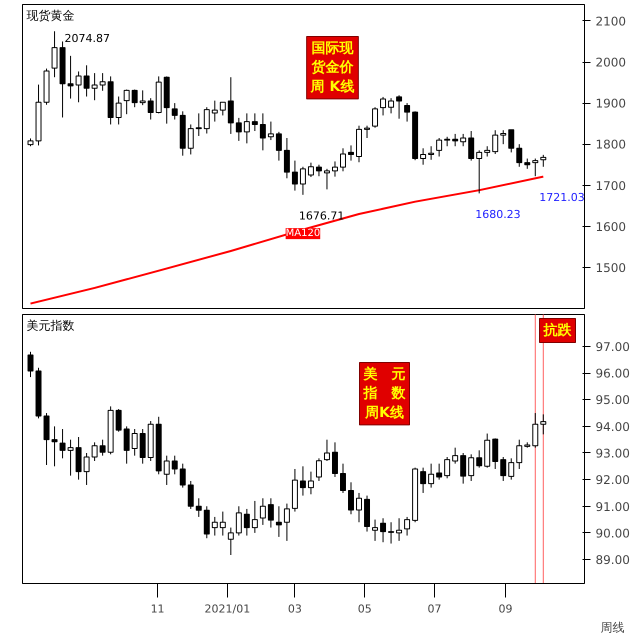  Describe the element at coordinates (157, 609) in the screenshot. I see `x-tick-label: 11` at that location.